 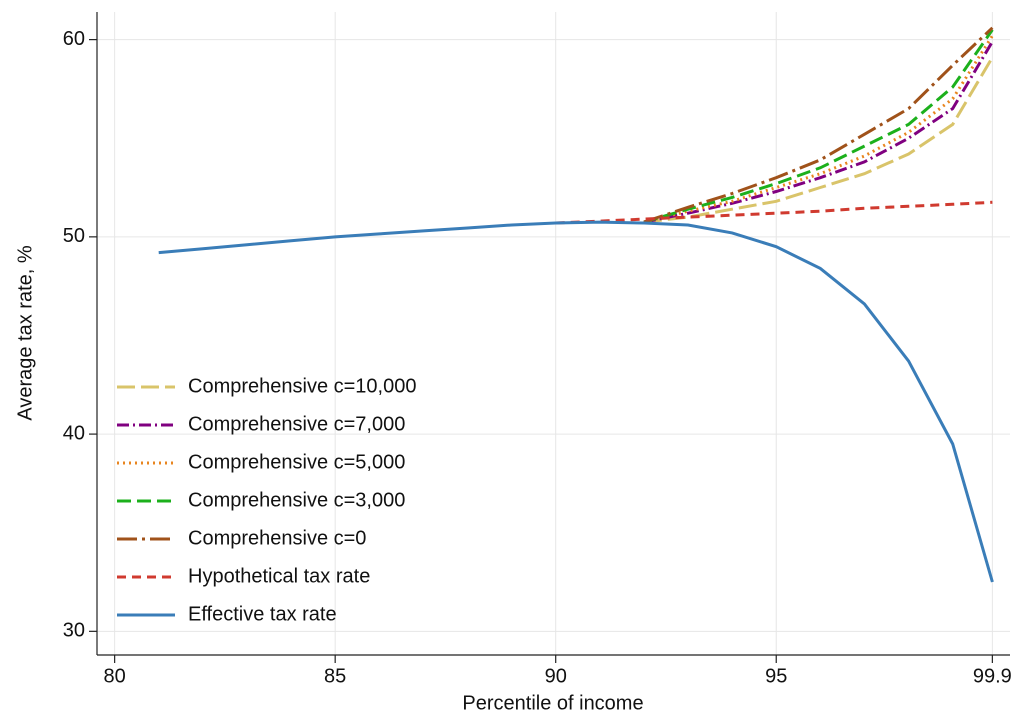 What do you see at coordinates (115, 676) in the screenshot?
I see `x-tick-label: 80` at bounding box center [115, 676].